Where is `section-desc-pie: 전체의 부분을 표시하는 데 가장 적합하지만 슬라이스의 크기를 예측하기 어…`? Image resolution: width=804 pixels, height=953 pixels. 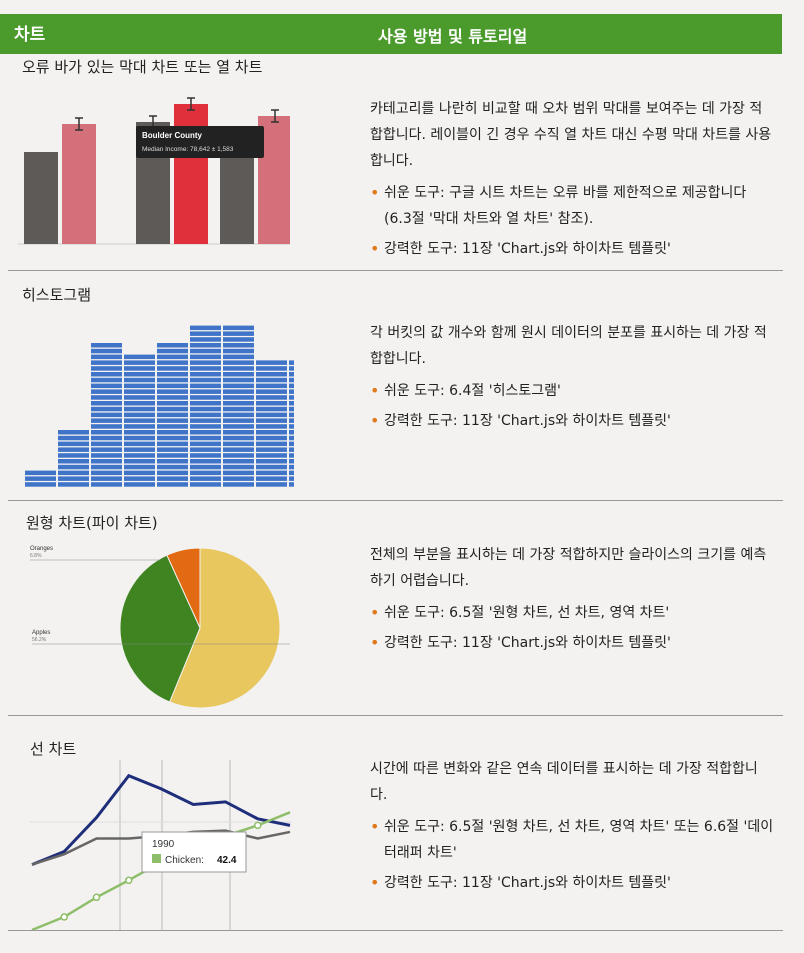
section-desc-pie: 전체의 부분을 표시하는 데 가장 적합하지만 슬라이스의 크기를 예측하기 어… is located at coordinates (572, 601).